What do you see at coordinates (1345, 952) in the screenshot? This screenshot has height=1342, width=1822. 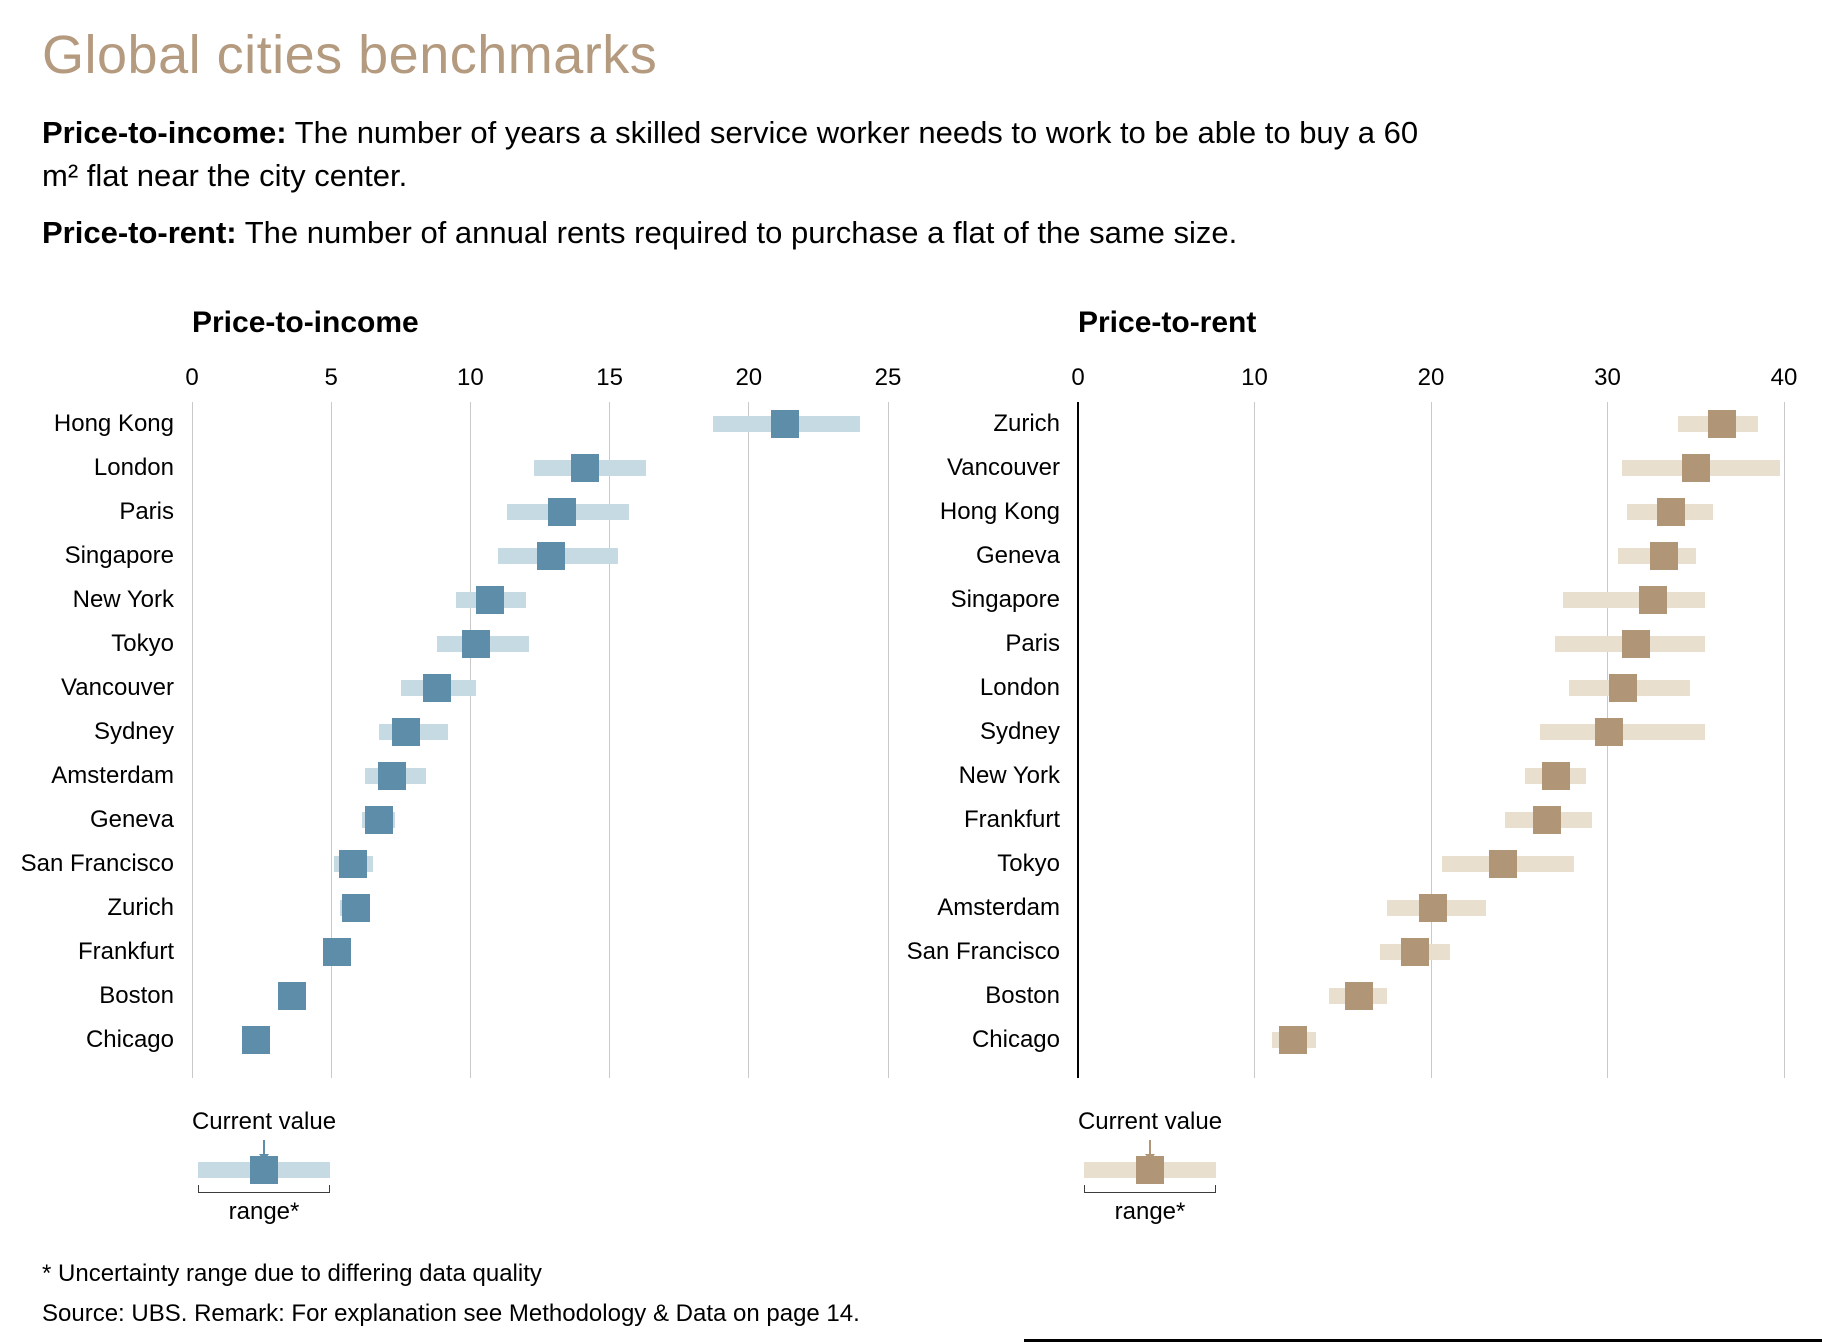 I see `chart-row: San Francisco` at bounding box center [1345, 952].